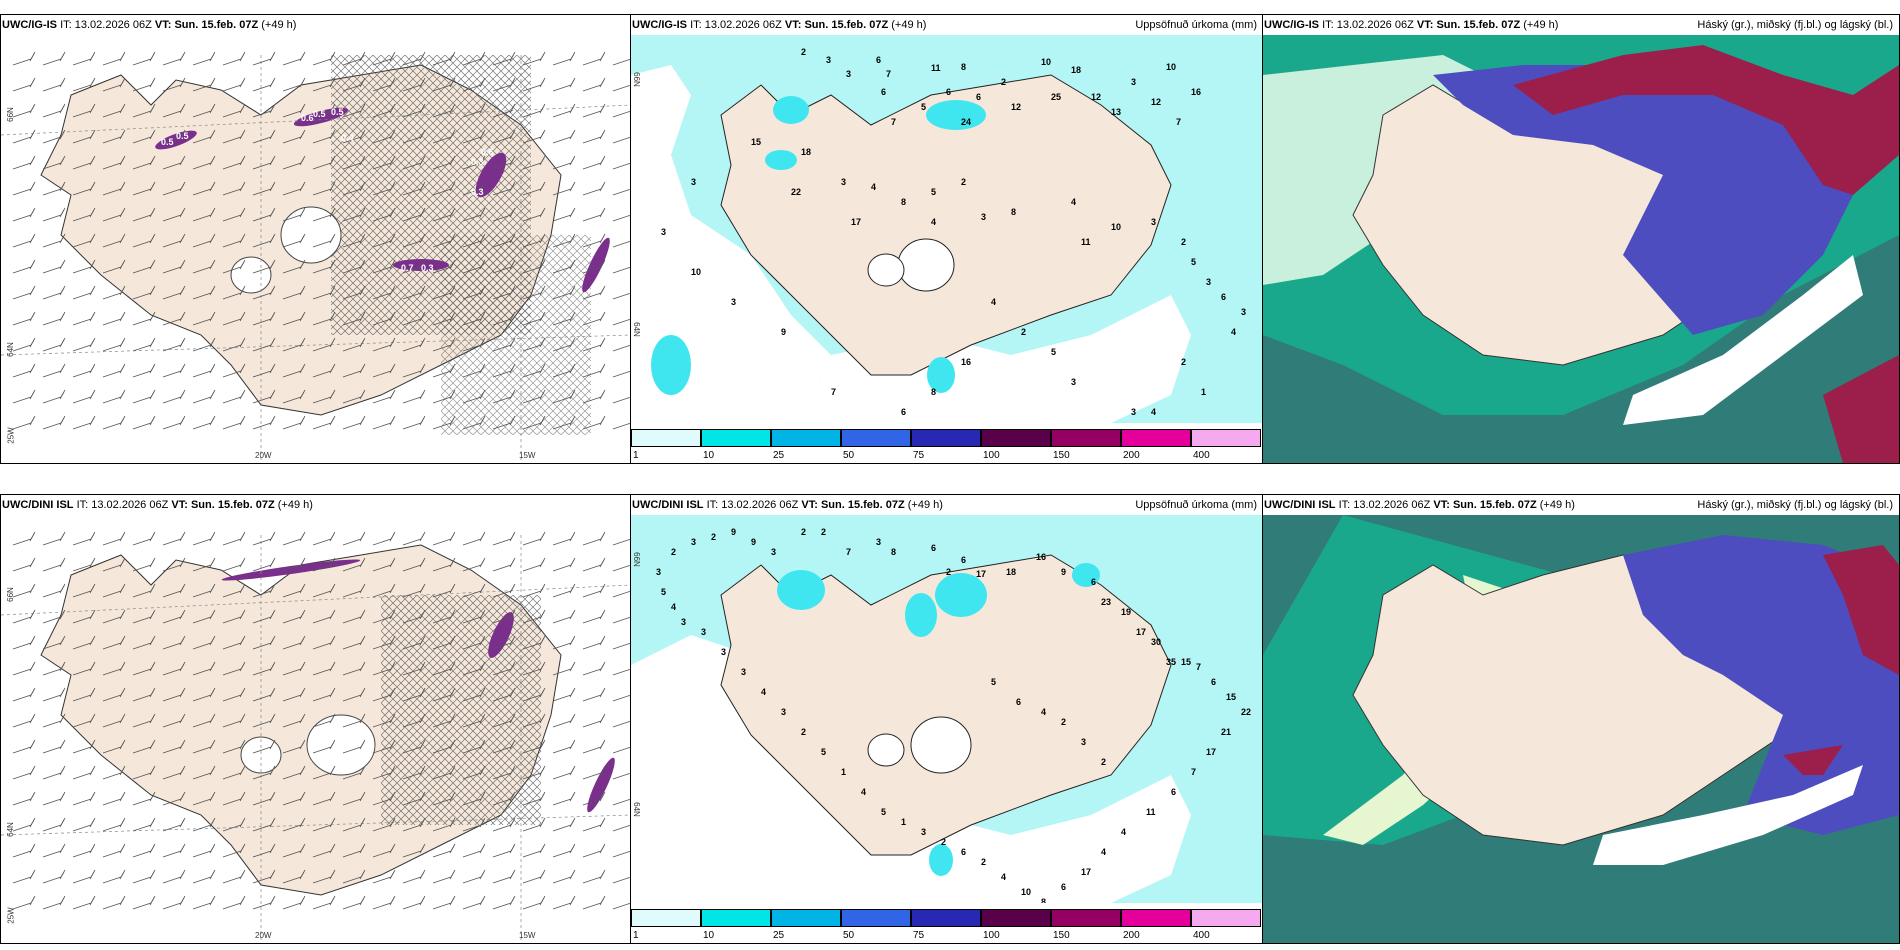 Image resolution: width=1900 pixels, height=950 pixels. Describe the element at coordinates (1231, 697) in the screenshot. I see `precip-value: 15` at that location.